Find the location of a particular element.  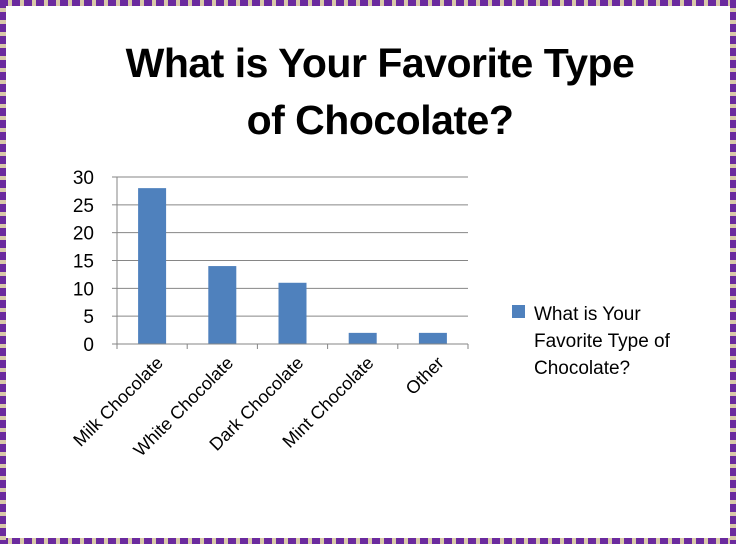

legend-label-line: Favorite Type of is located at coordinates (602, 341).